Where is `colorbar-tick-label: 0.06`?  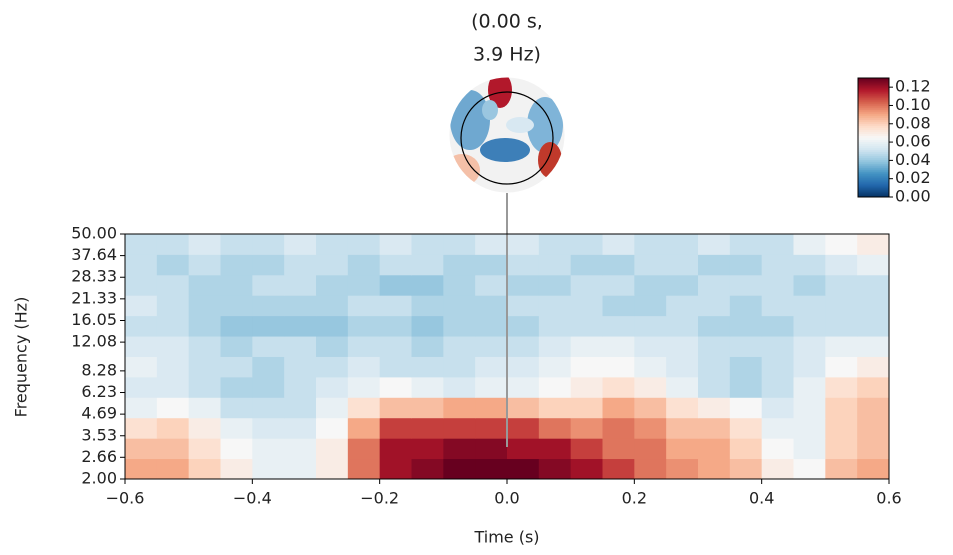
colorbar-tick-label: 0.06 is located at coordinates (913, 141).